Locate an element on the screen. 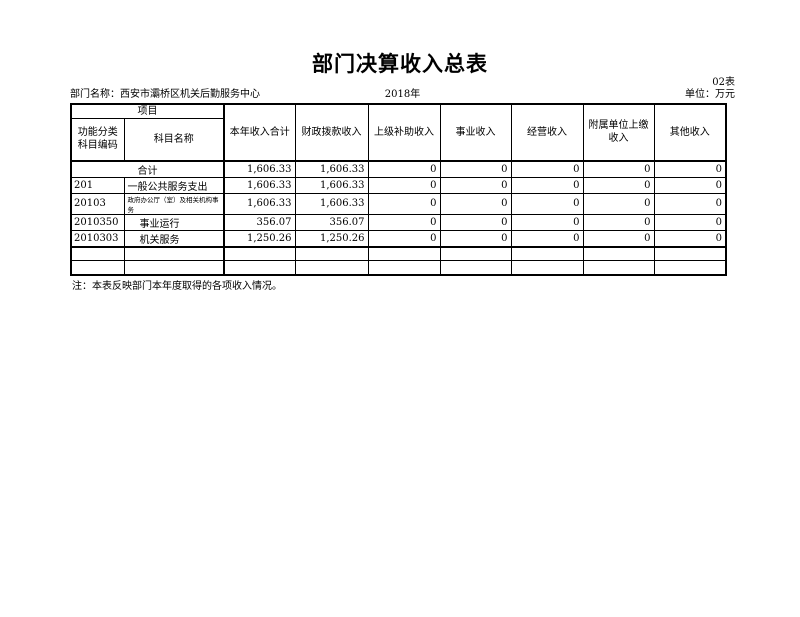 The height and width of the screenshot is (617, 800). header-function-code: 功能分类科目编码 is located at coordinates (97, 140).